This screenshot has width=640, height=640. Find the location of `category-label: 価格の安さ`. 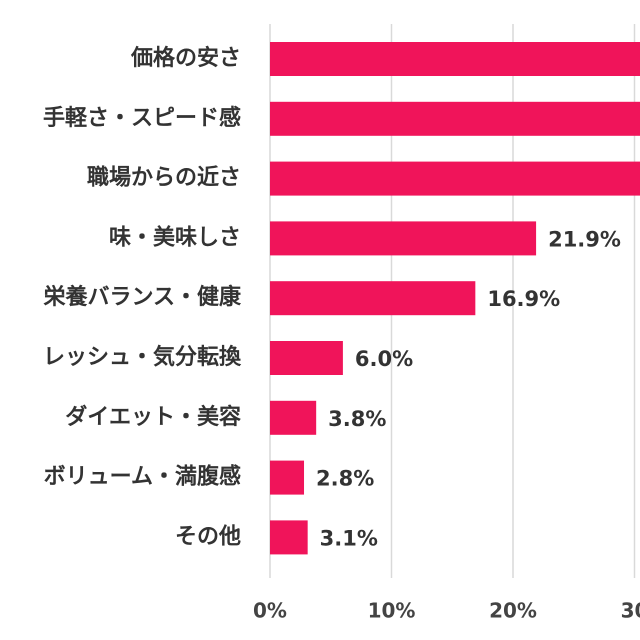

category-label: 価格の安さ is located at coordinates (185, 58).